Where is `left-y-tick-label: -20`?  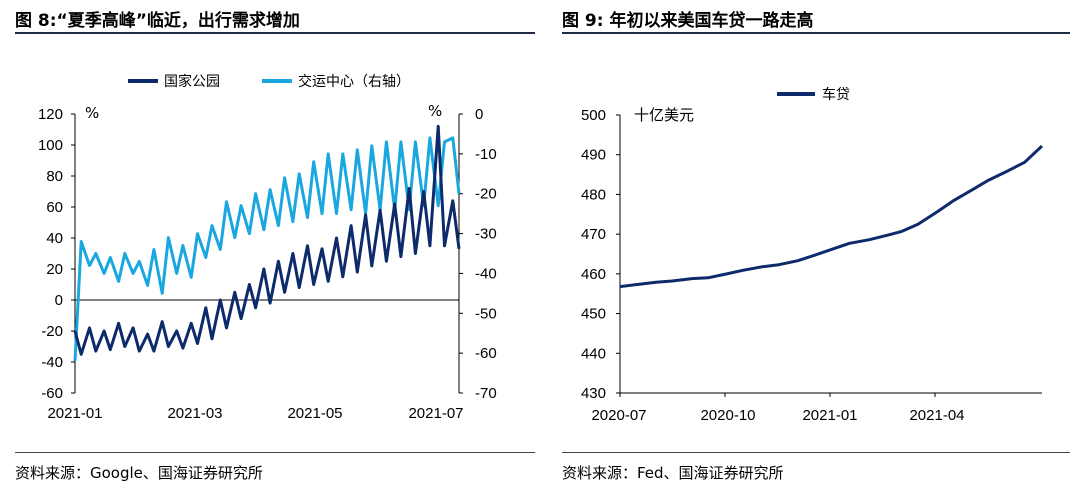
left-y-tick-label: -20 is located at coordinates (52, 331).